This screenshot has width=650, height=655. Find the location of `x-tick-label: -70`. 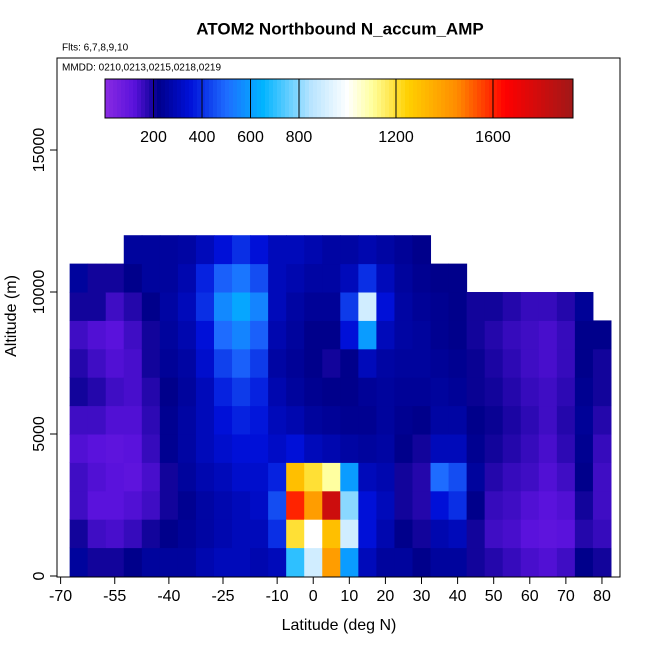

x-tick-label: -70 is located at coordinates (60, 596).